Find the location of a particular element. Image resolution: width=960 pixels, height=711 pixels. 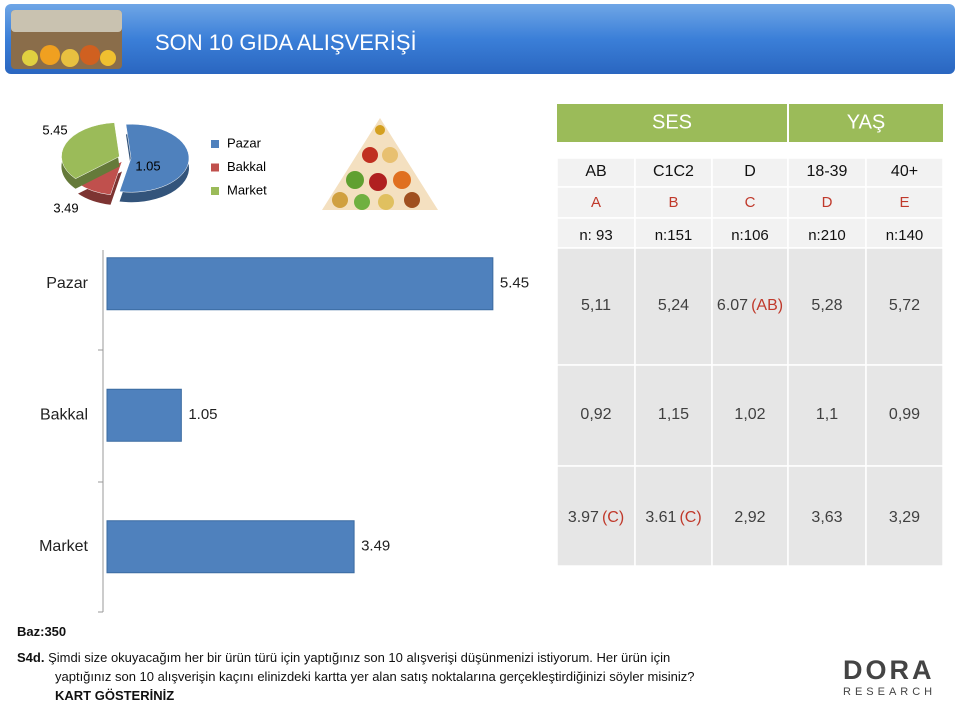

logo-tagline: RESEARCH is located at coordinates (890, 692).